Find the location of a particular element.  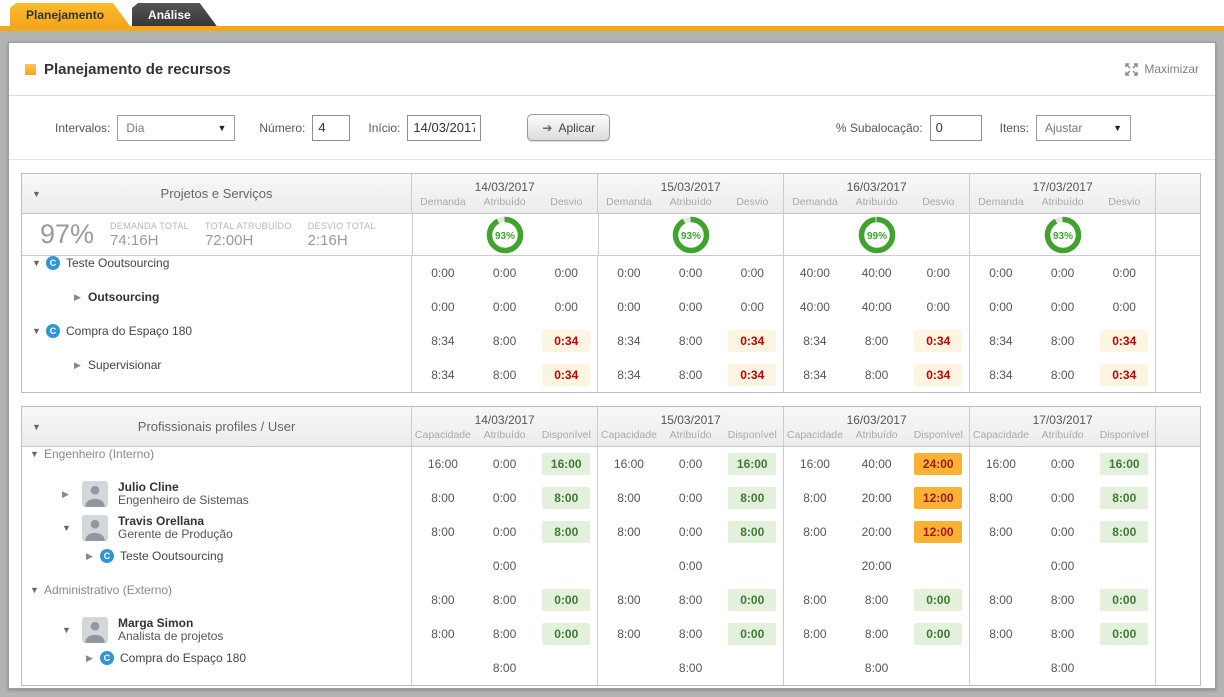

tree-row-project: ▼ C Teste Ooutsourcing is located at coordinates (216, 263).